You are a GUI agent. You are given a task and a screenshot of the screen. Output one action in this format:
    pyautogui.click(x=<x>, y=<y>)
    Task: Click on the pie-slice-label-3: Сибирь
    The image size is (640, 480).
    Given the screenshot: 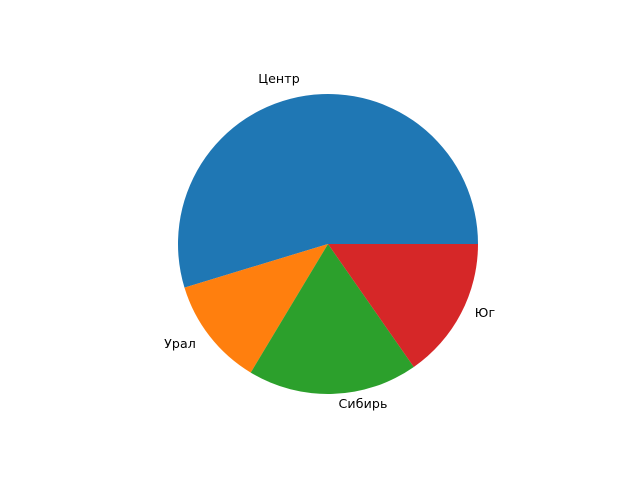 What is the action you would take?
    pyautogui.click(x=363, y=404)
    